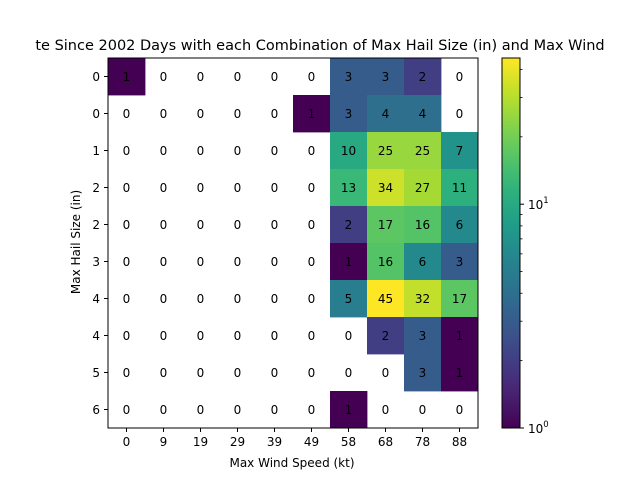  I want to click on cell-value-label: 4, so click(423, 114).